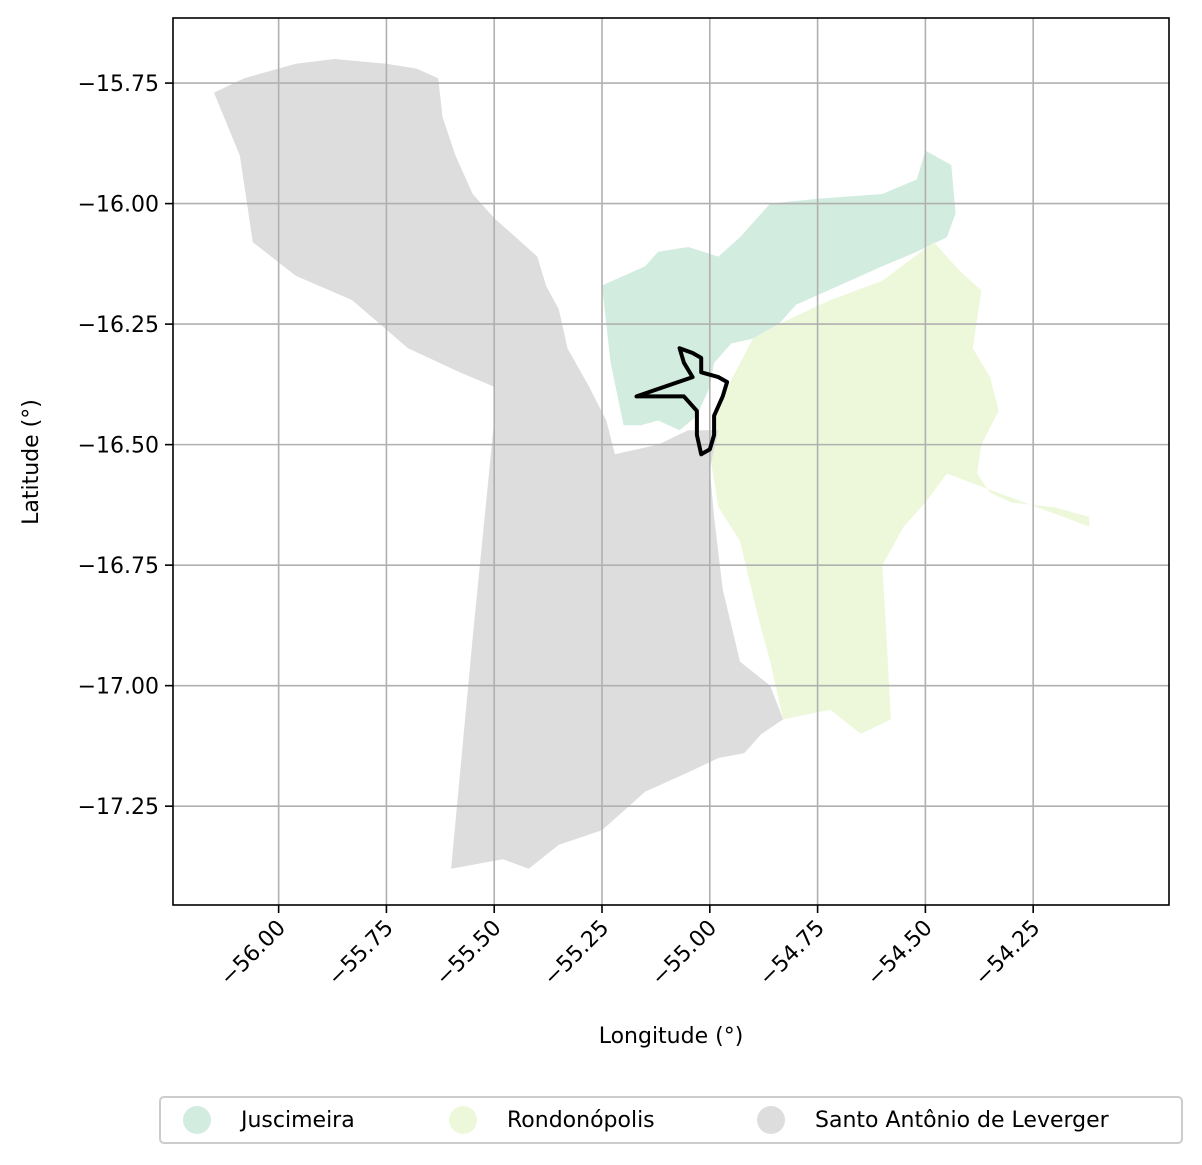  I want to click on legend-swatch-santo-antonio, so click(771, 1120).